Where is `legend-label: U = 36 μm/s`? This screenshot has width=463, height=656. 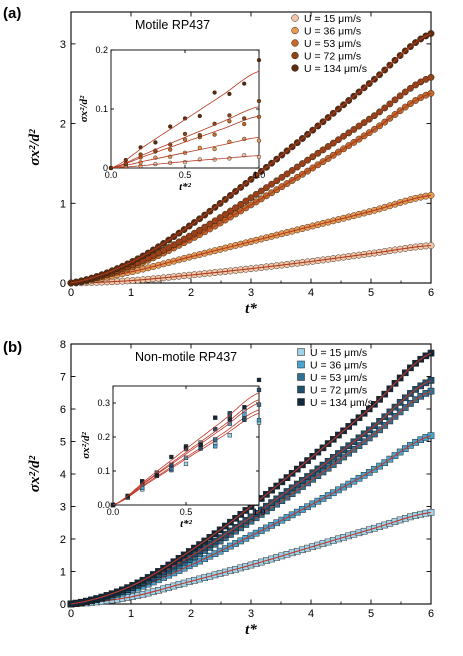 legend-label: U = 36 μm/s is located at coordinates (338, 365).